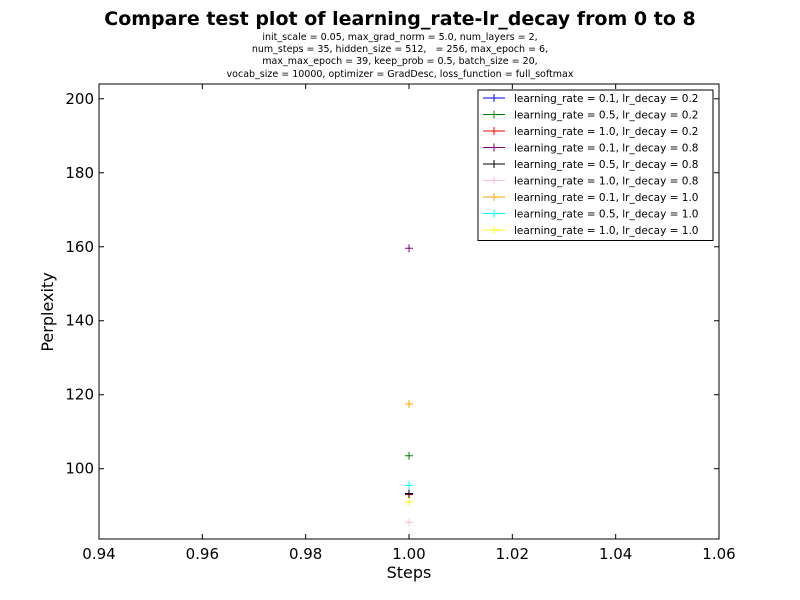 This screenshot has height=600, width=800. I want to click on legend-entry: learning_rate = 1.0, lr_decay = 1.0, so click(590, 231).